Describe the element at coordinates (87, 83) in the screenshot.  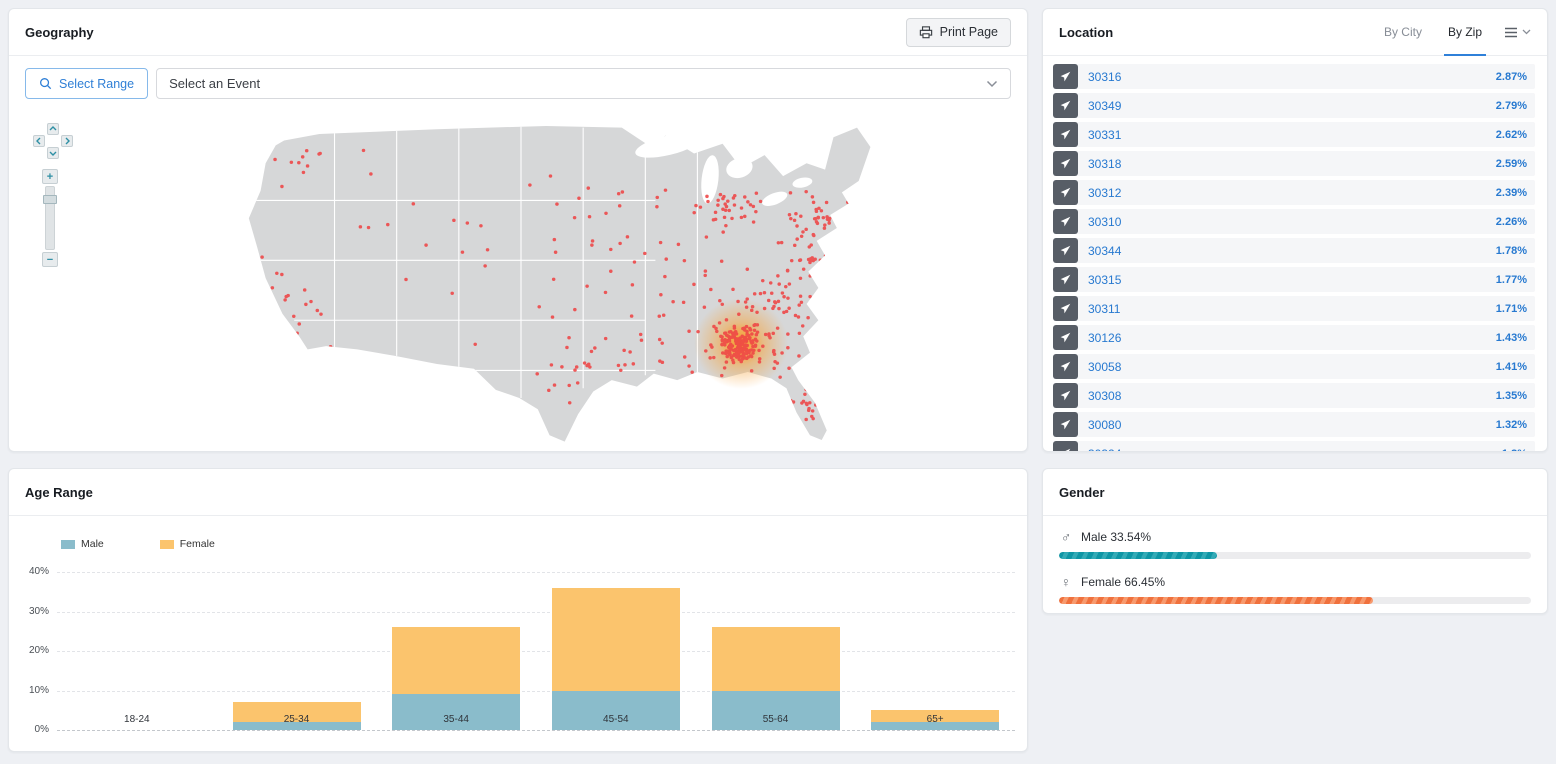
I see `select-range-button: Select Range` at that location.